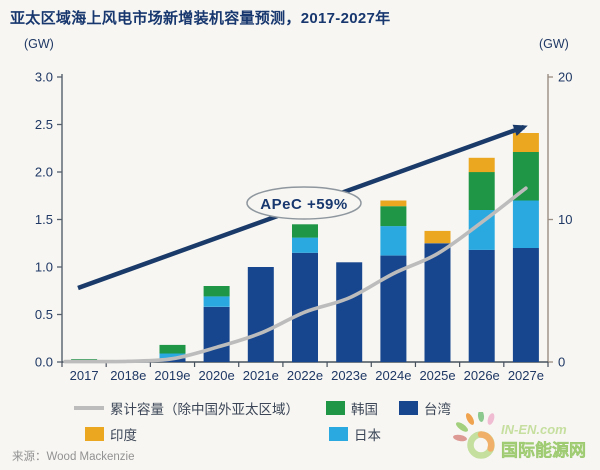 The width and height of the screenshot is (600, 470). What do you see at coordinates (305, 231) in the screenshot?
I see `bar-2022e-korea` at bounding box center [305, 231].